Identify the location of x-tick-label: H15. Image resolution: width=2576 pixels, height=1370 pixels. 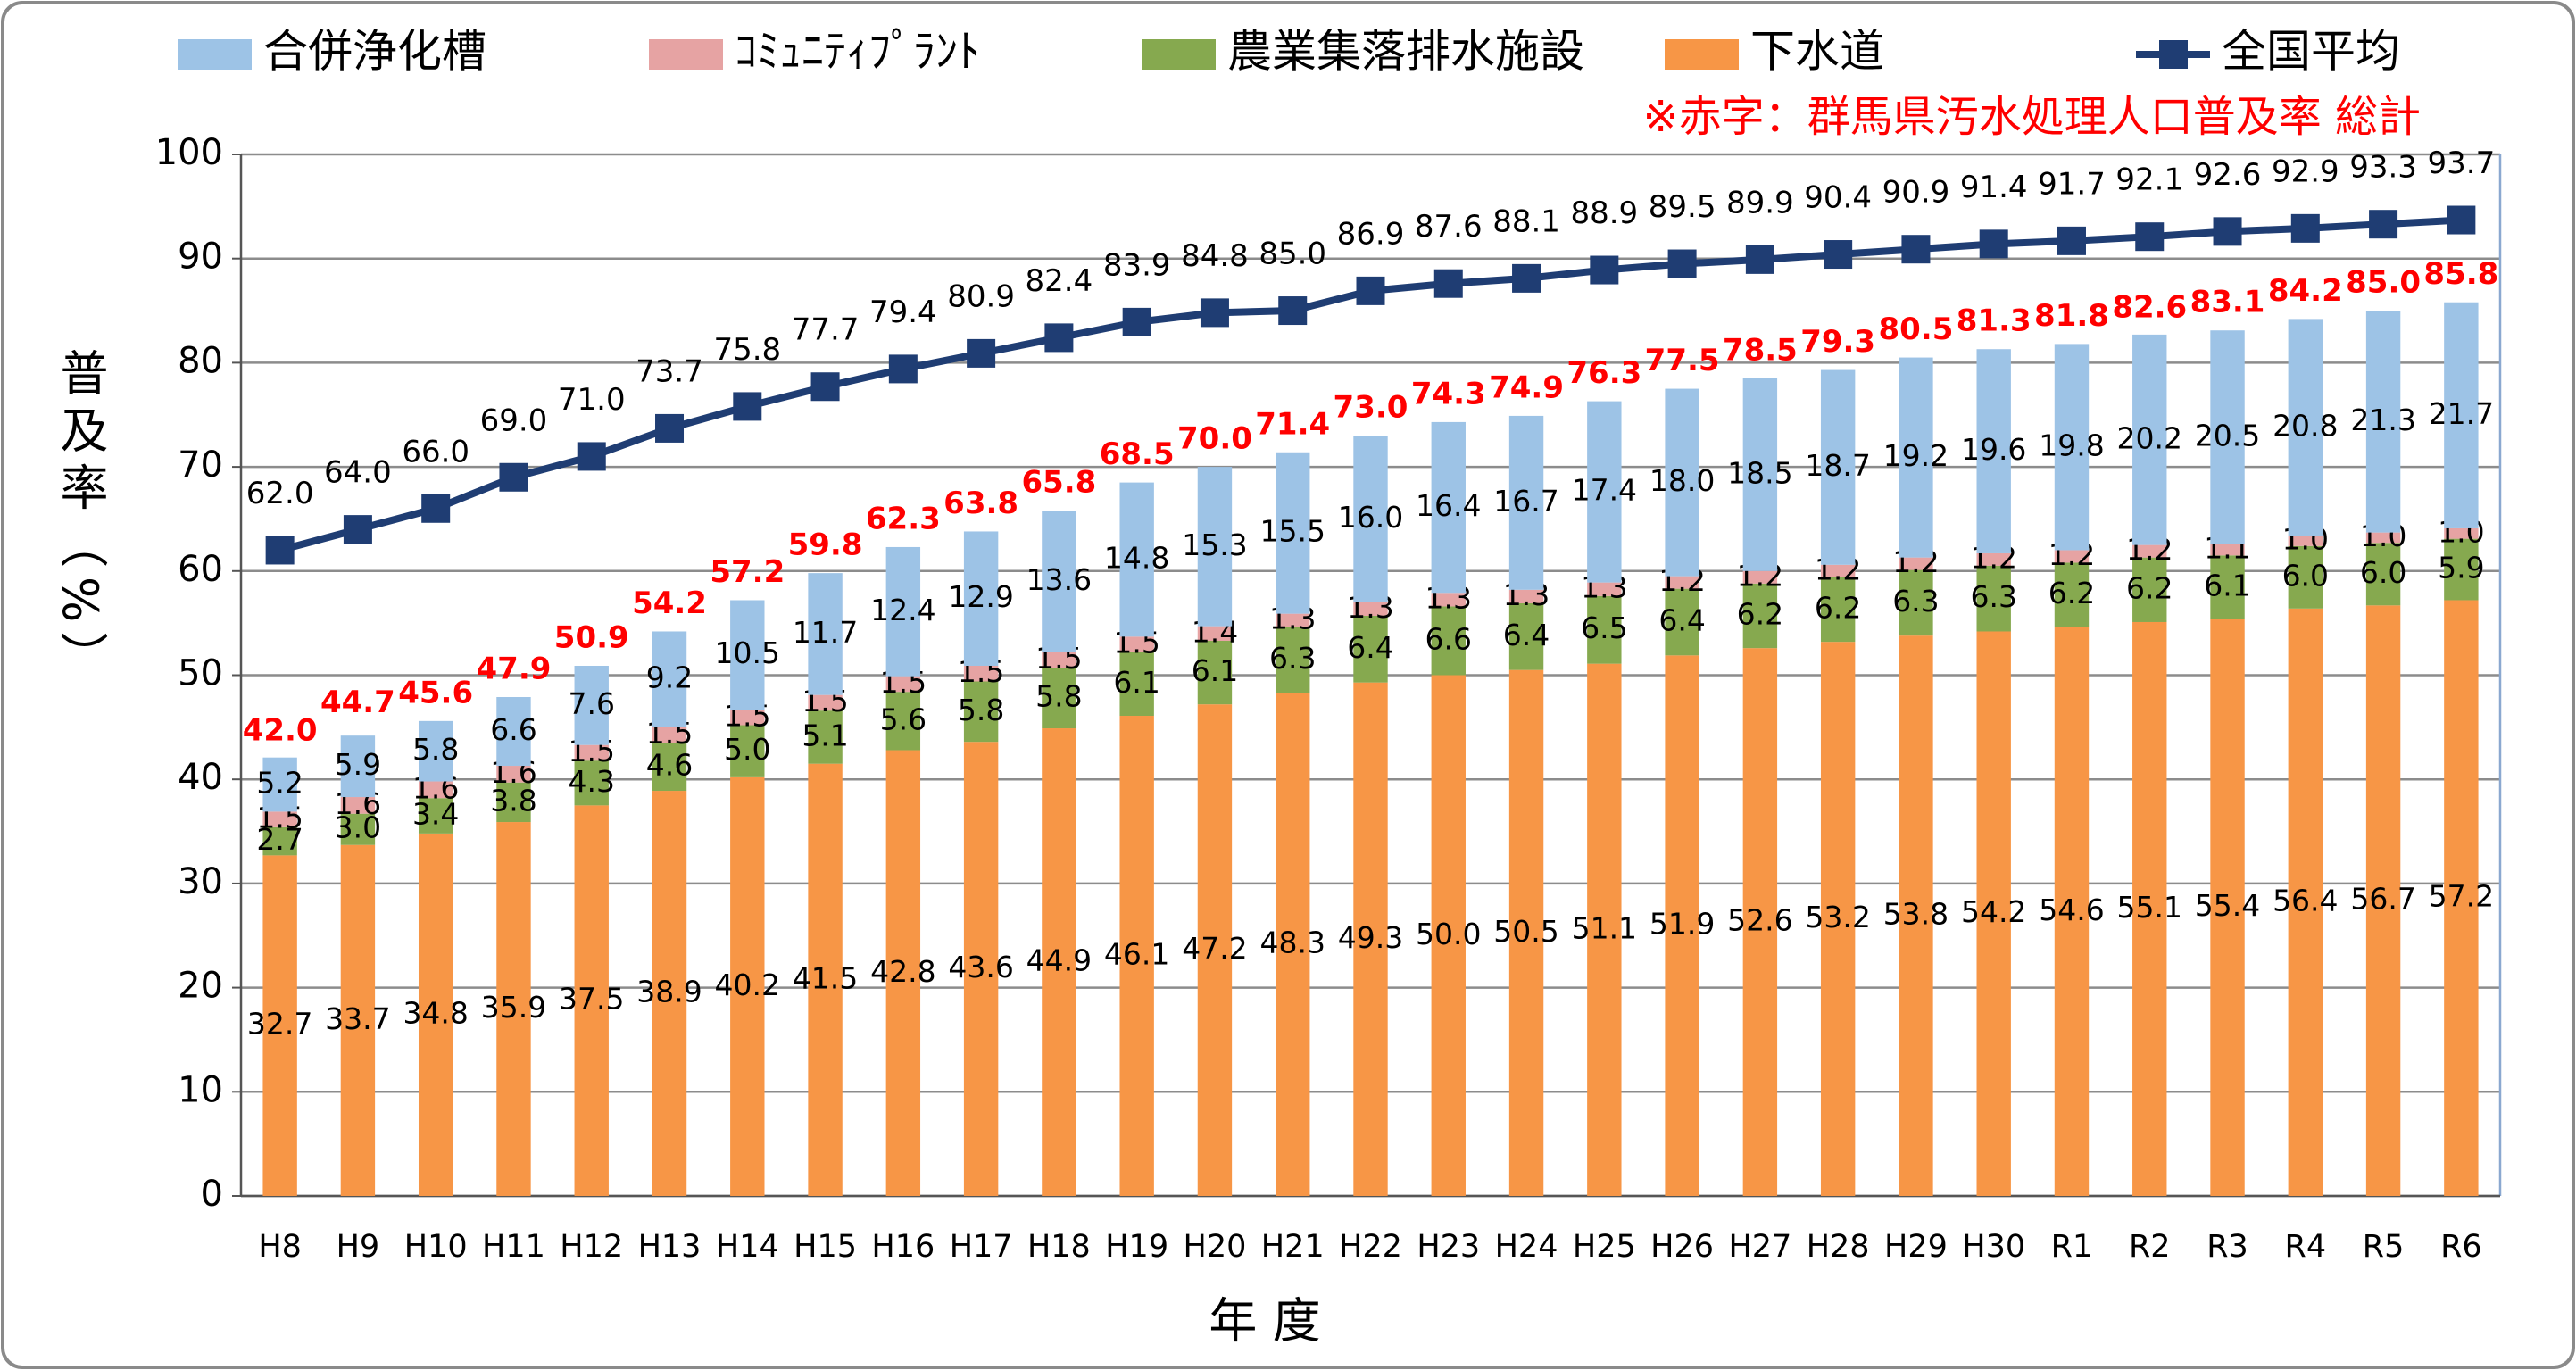
(826, 1247).